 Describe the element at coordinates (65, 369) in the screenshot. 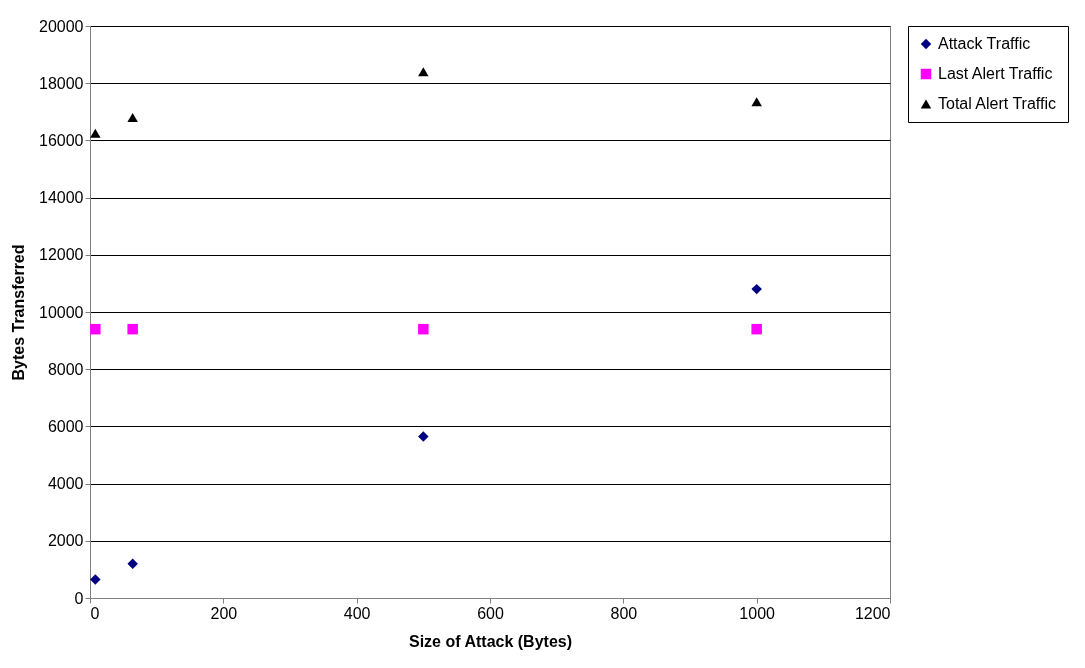

I see `y-tick-label: 8000` at that location.